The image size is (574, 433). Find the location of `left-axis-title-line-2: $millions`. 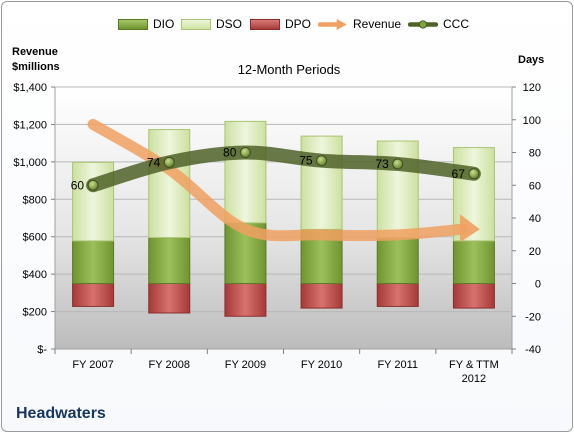

left-axis-title-line-2: $millions is located at coordinates (36, 67).